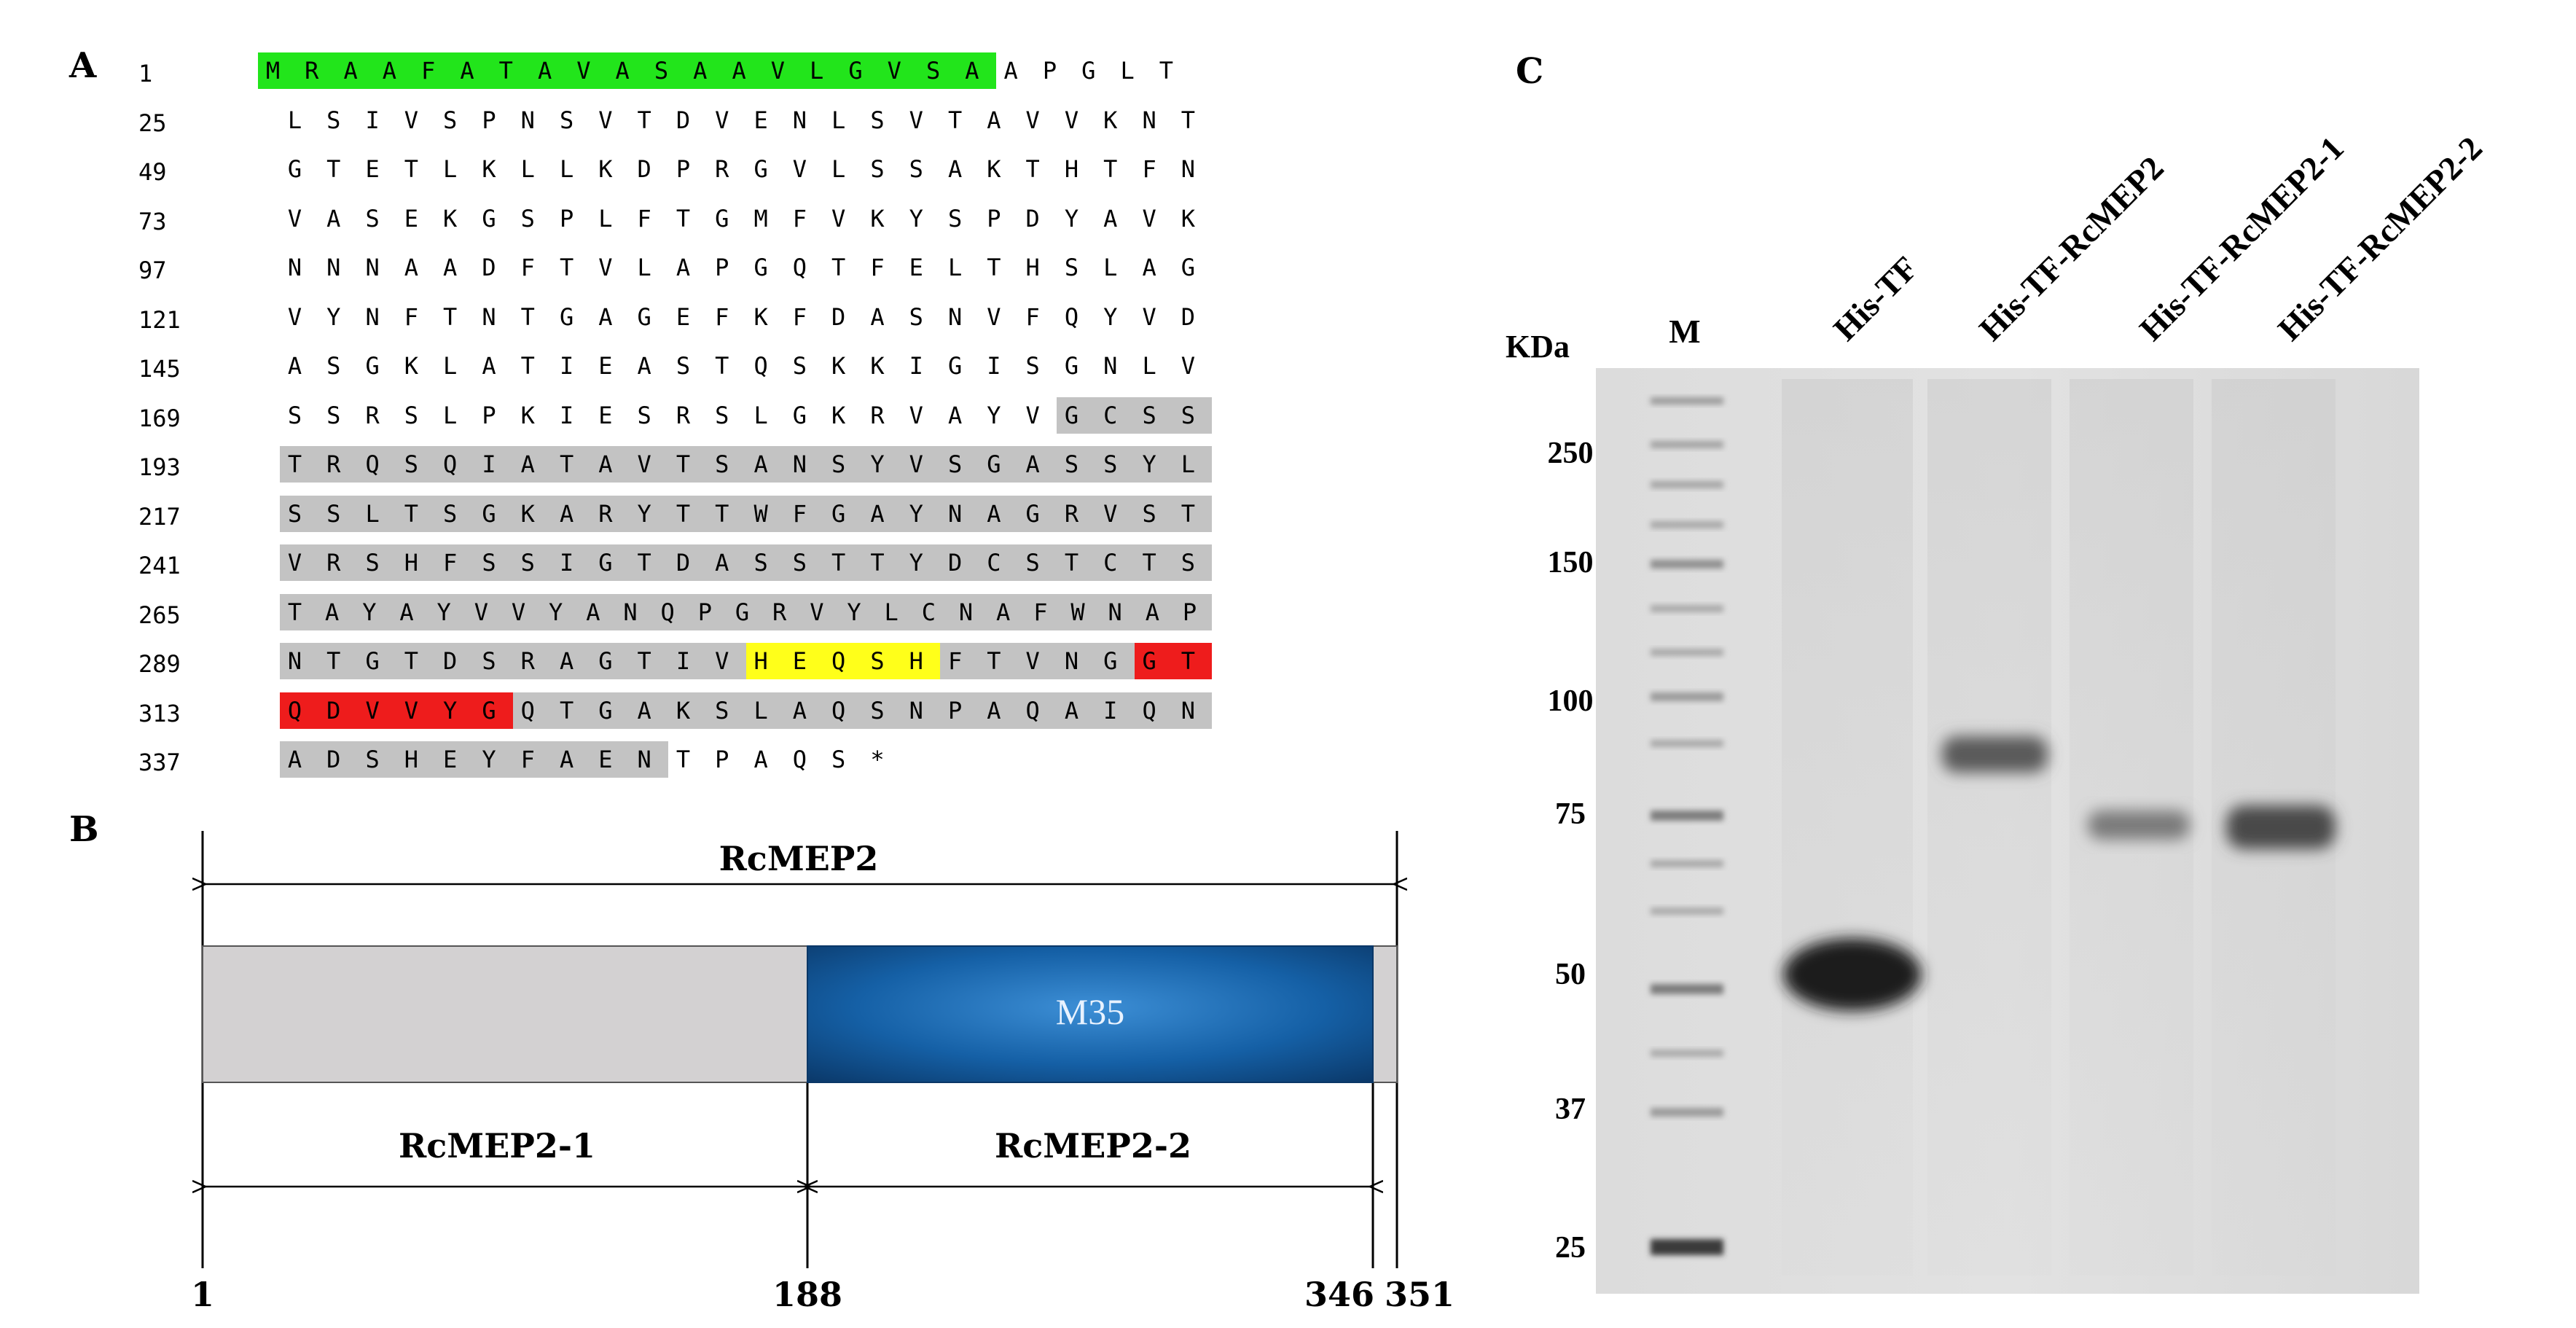 This screenshot has height=1328, width=2576. I want to click on residue: F, so click(450, 563).